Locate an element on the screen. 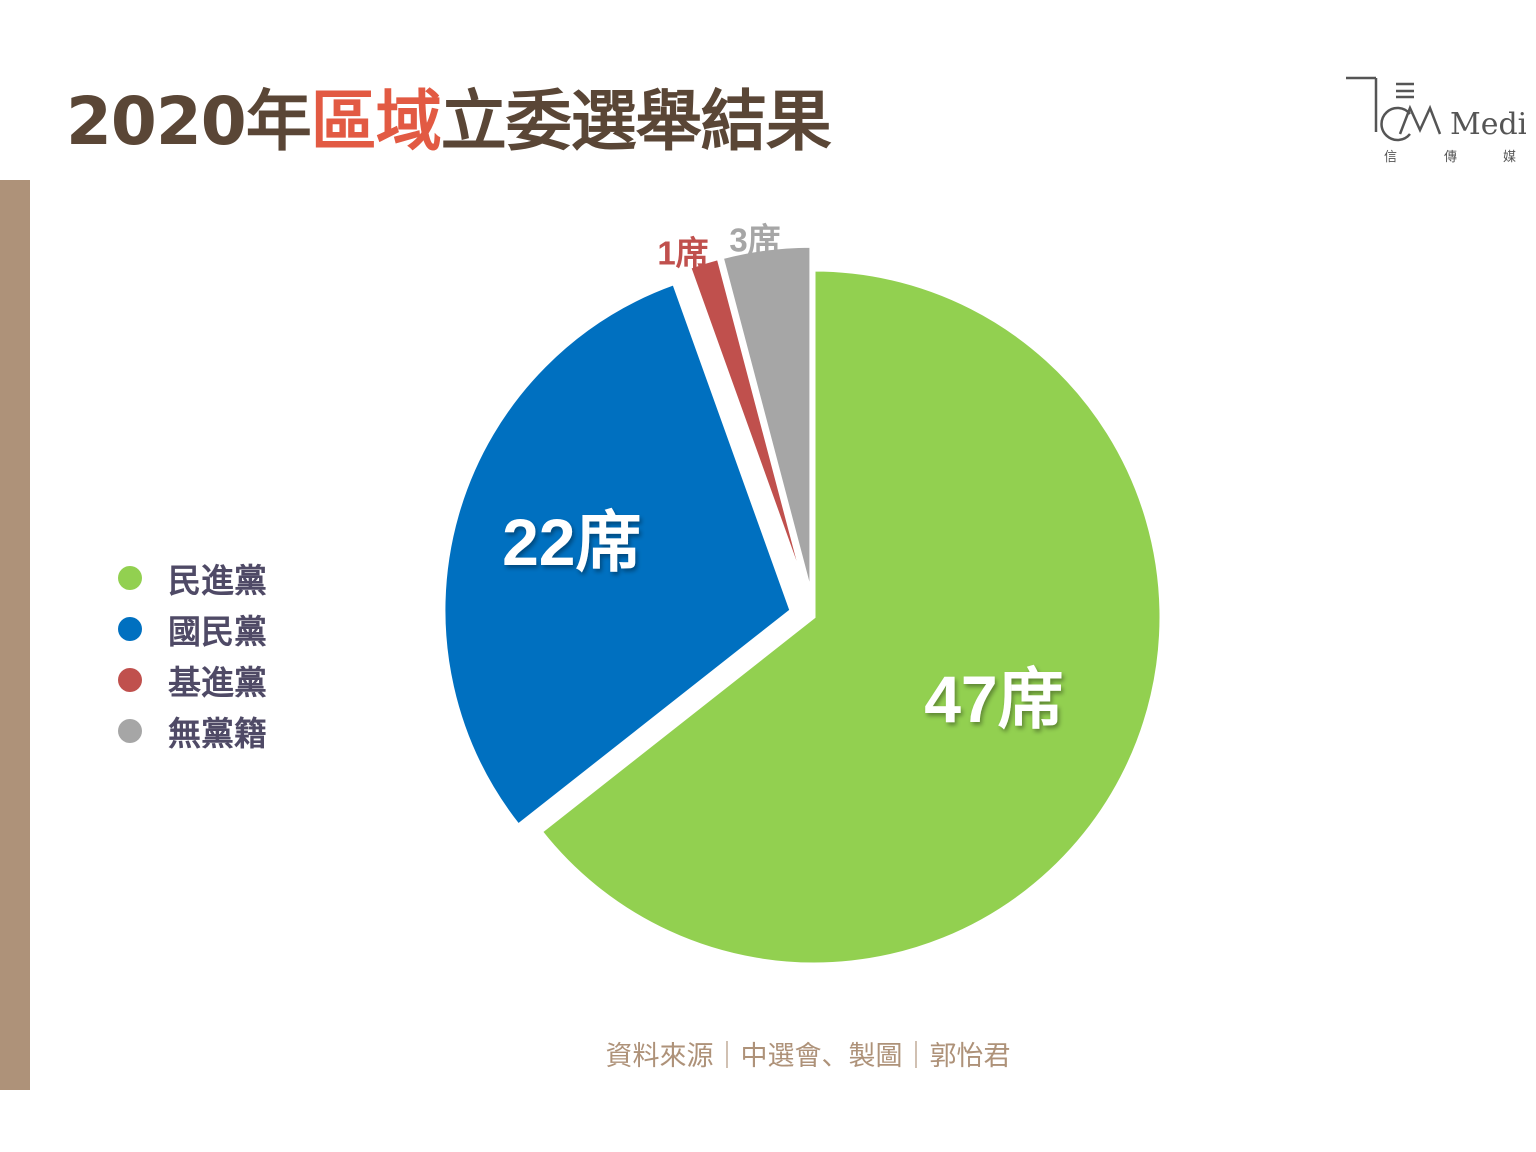  legend-label: 民進黨 is located at coordinates (217, 580).